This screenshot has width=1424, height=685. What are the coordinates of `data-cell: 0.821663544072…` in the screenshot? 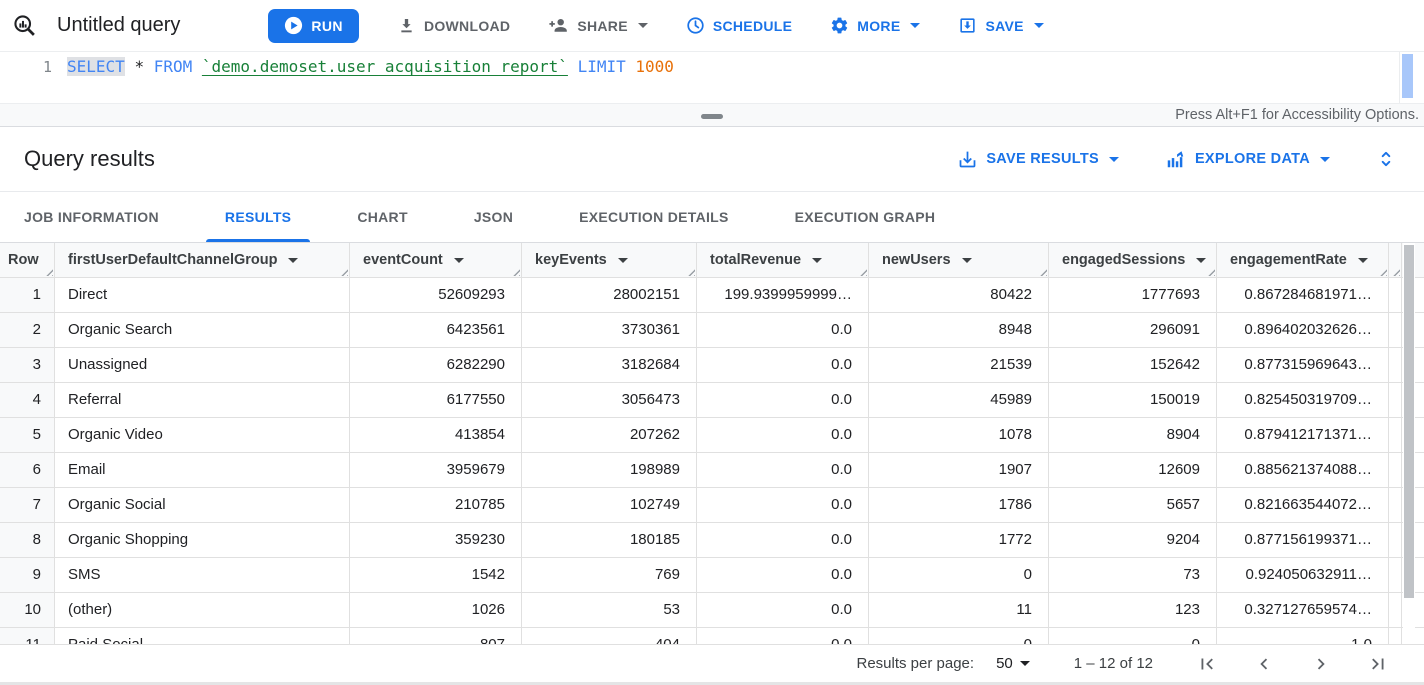 It's located at (1303, 505).